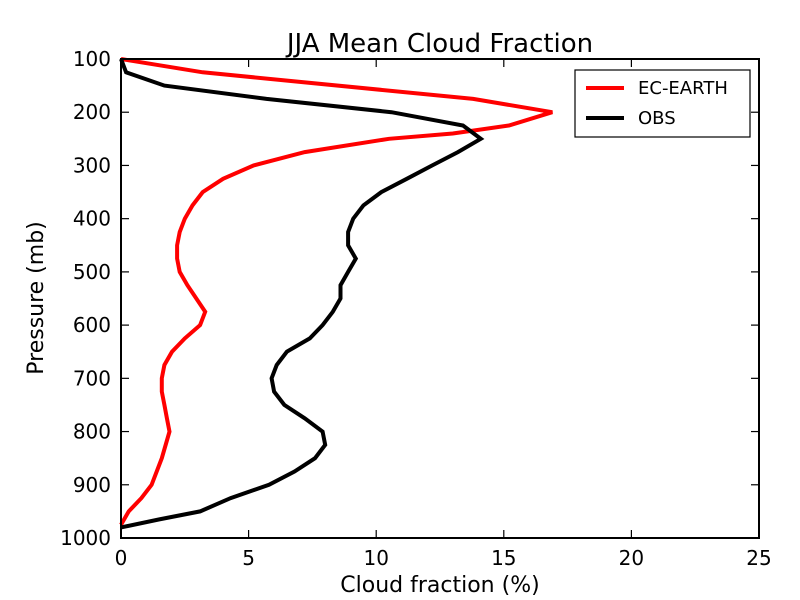  Describe the element at coordinates (439, 44) in the screenshot. I see `chart-title: JJA Mean Cloud Fraction` at that location.